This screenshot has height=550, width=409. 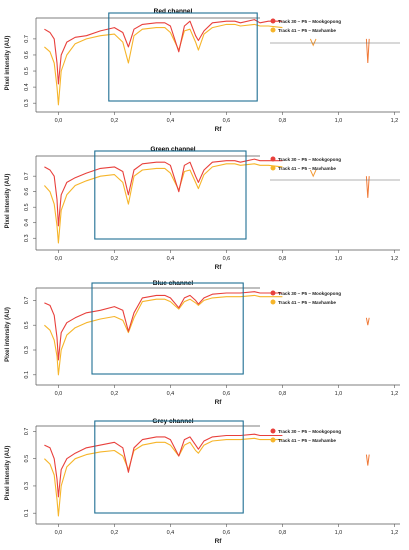 I want to click on chart-title: Green channel, so click(x=172, y=149).